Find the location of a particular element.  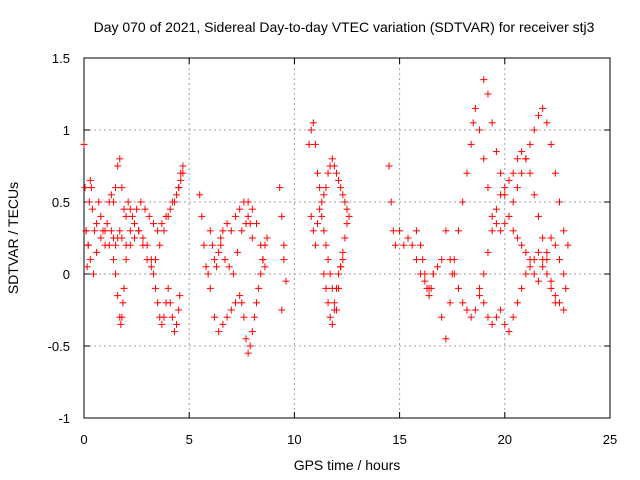

y-tick-label: 0.5 is located at coordinates (61, 202).